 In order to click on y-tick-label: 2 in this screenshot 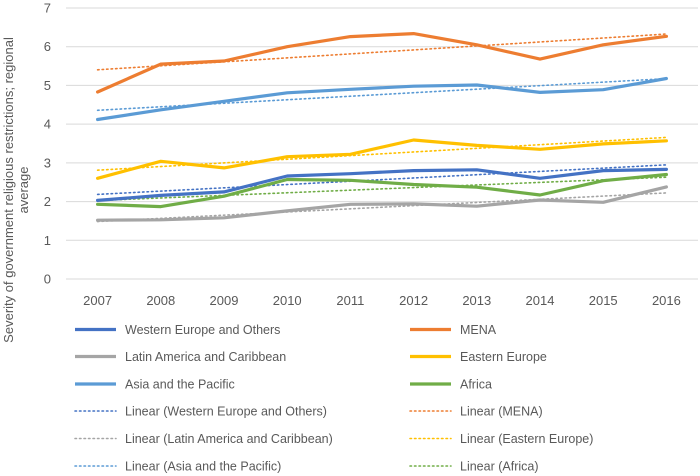, I will do `click(47, 201)`.